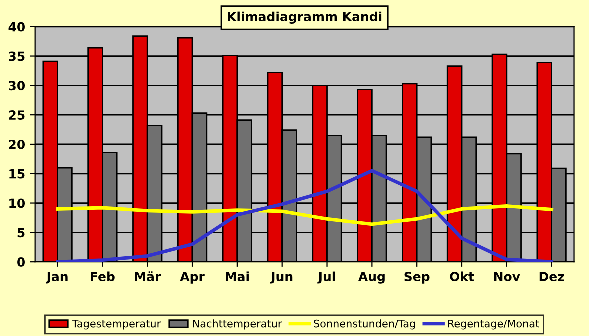 Image resolution: width=589 pixels, height=336 pixels. What do you see at coordinates (507, 277) in the screenshot?
I see `x-tick-label: Nov` at bounding box center [507, 277].